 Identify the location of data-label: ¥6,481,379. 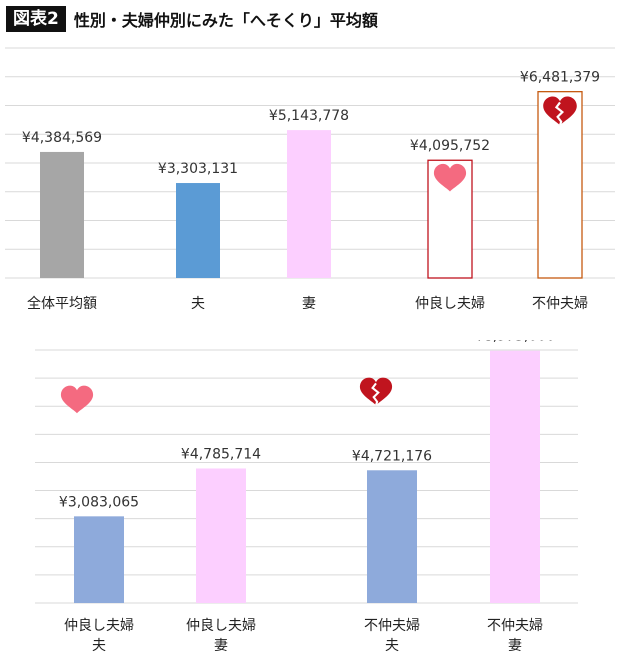
(560, 78).